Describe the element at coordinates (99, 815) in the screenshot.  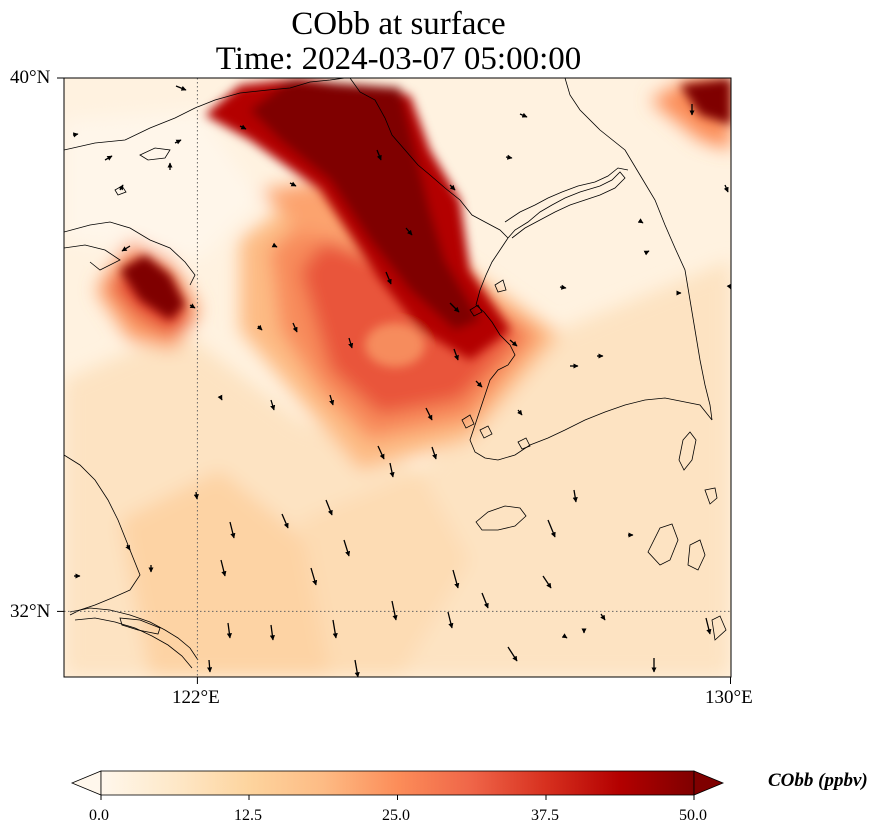
I see `colorbar-label-0: 0.0` at that location.